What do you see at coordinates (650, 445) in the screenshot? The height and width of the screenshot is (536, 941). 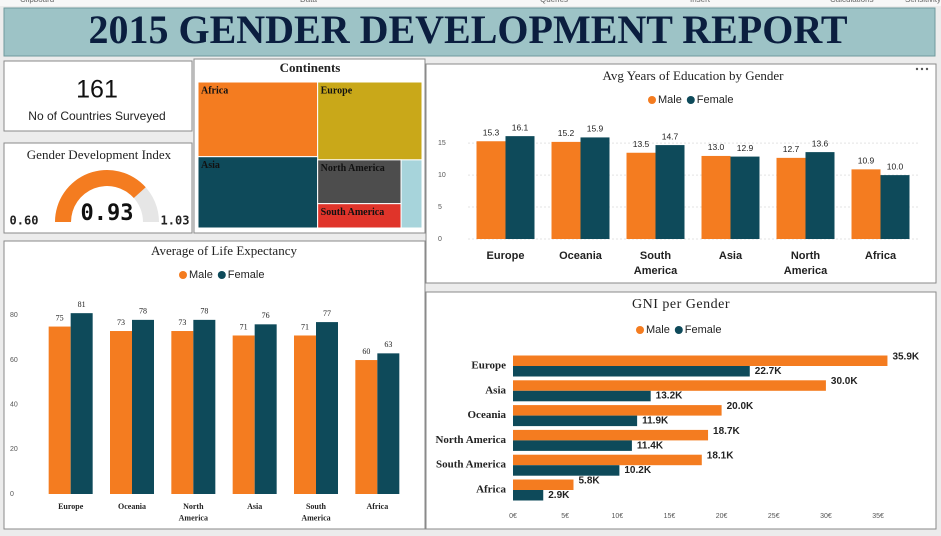 I see `value-label: 11.4K` at bounding box center [650, 445].